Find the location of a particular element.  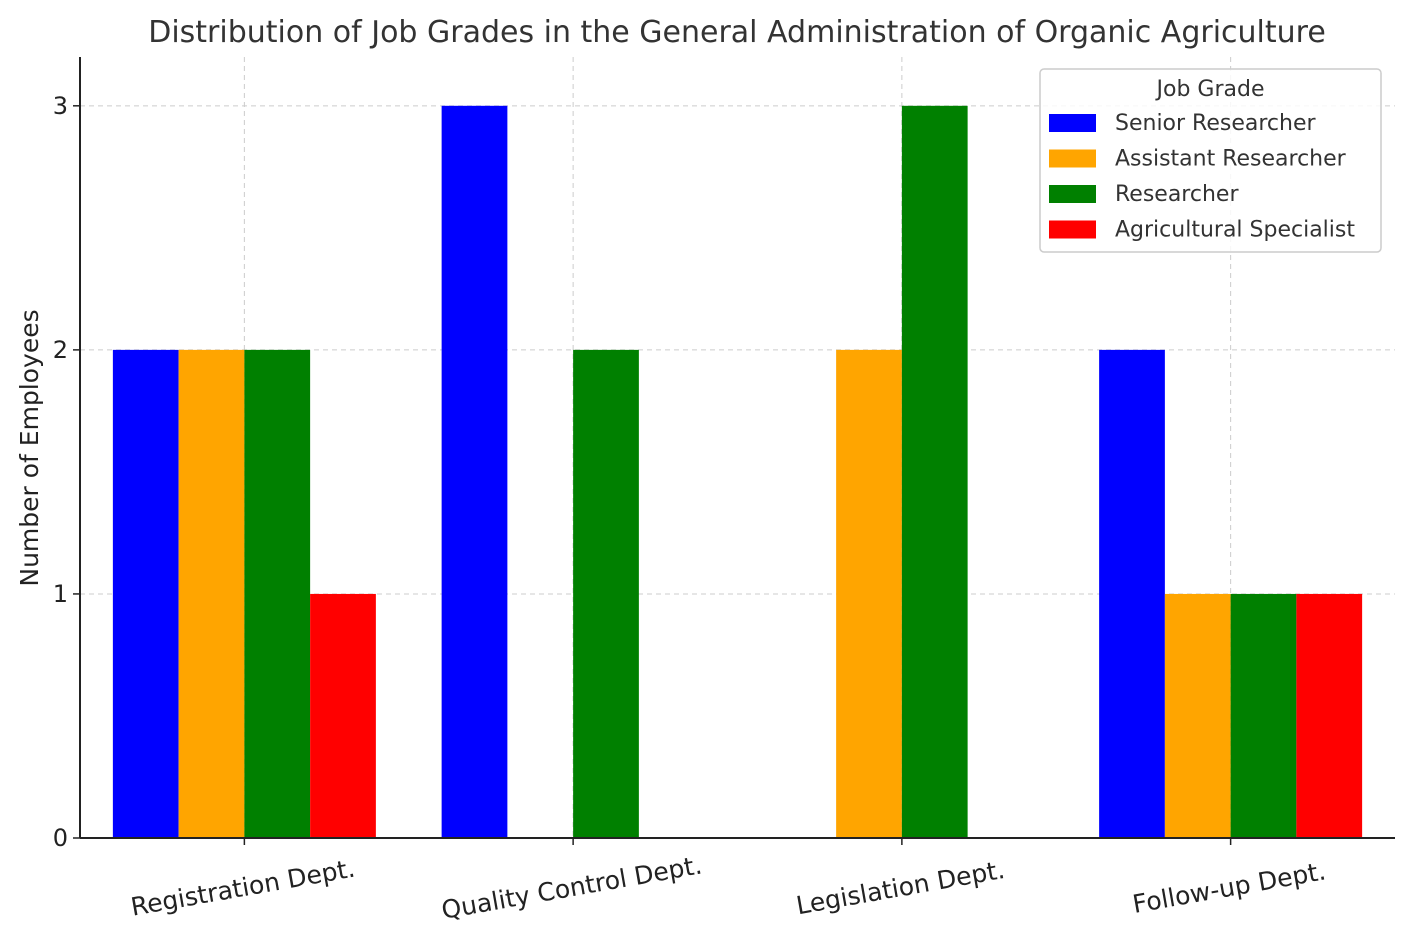

x-tick-label: Registration Dept. is located at coordinates (243, 888).